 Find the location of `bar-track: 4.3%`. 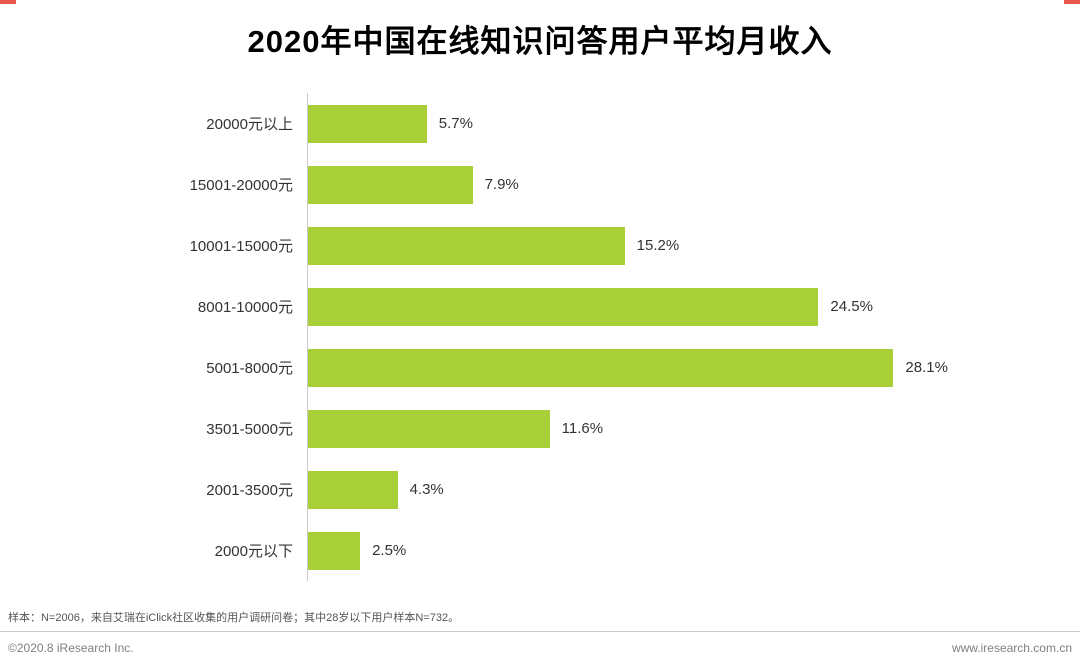

bar-track: 4.3% is located at coordinates (683, 489).